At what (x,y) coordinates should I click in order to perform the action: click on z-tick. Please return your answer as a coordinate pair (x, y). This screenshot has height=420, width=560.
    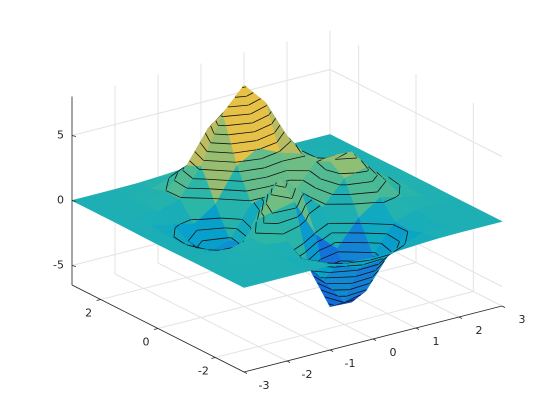
    Looking at the image, I should click on (74, 201).